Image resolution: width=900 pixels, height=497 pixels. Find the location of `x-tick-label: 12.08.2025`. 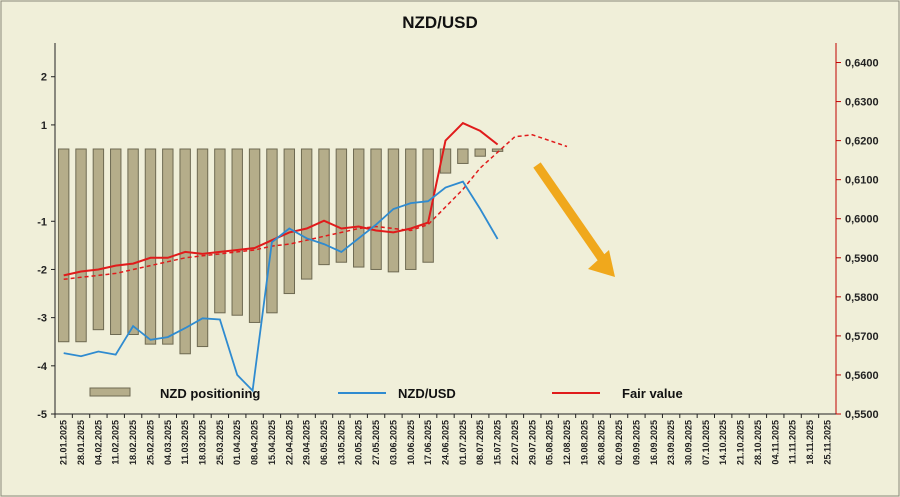

x-tick-label: 12.08.2025 is located at coordinates (567, 442).